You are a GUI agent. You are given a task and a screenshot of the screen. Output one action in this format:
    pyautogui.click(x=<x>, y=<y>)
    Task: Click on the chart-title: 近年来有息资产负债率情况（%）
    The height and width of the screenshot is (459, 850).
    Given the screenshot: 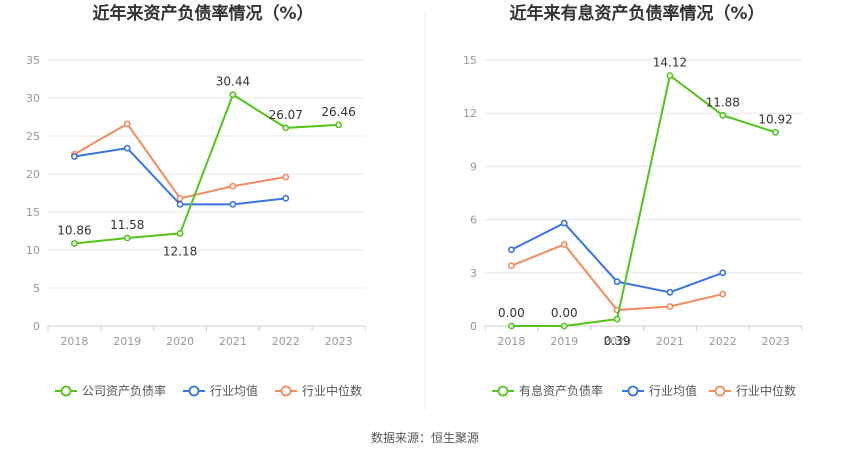 What is the action you would take?
    pyautogui.click(x=636, y=13)
    